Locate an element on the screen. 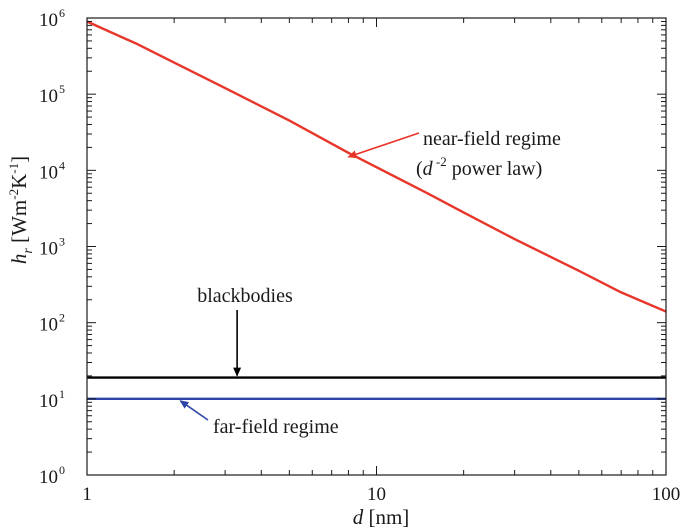 This screenshot has width=685, height=532. x-tick-label: 10 is located at coordinates (376, 494).